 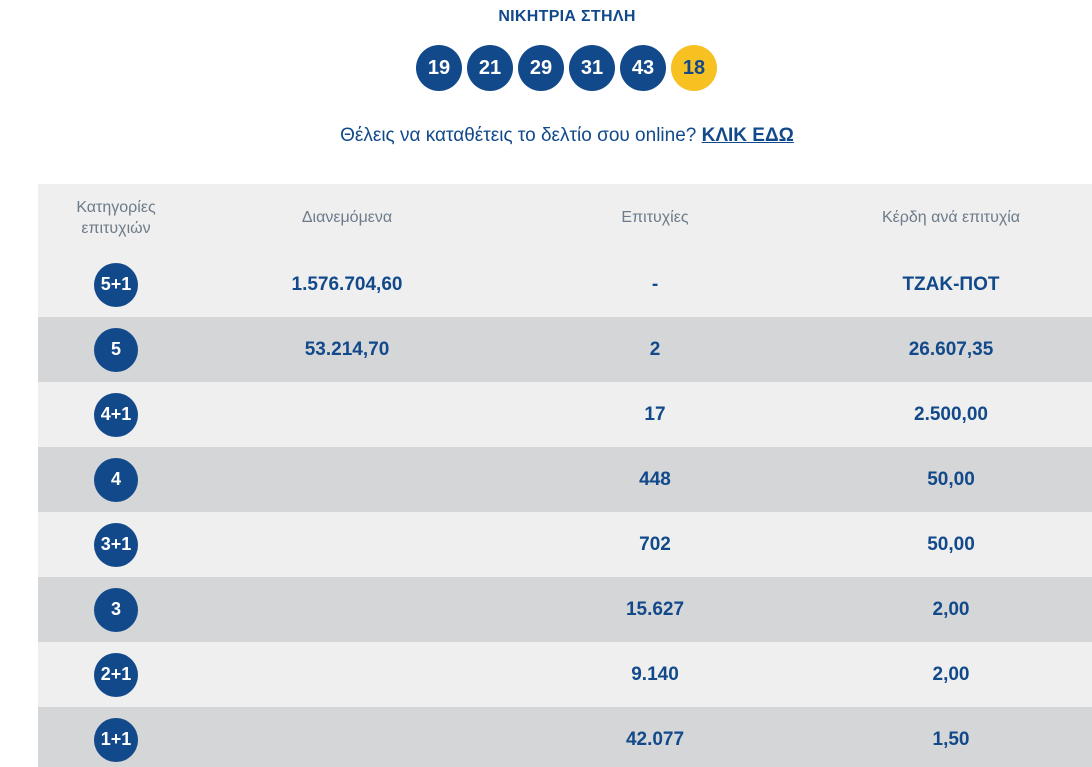 I want to click on table-row: 3+1 702 50,00, so click(x=565, y=544).